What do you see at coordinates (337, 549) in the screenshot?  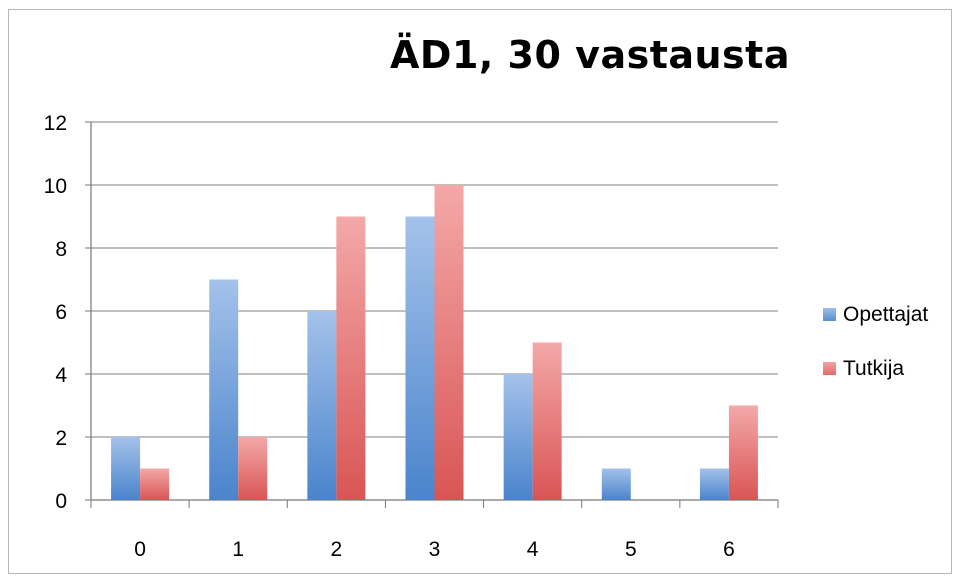 I see `x-tick-label: 2` at bounding box center [337, 549].